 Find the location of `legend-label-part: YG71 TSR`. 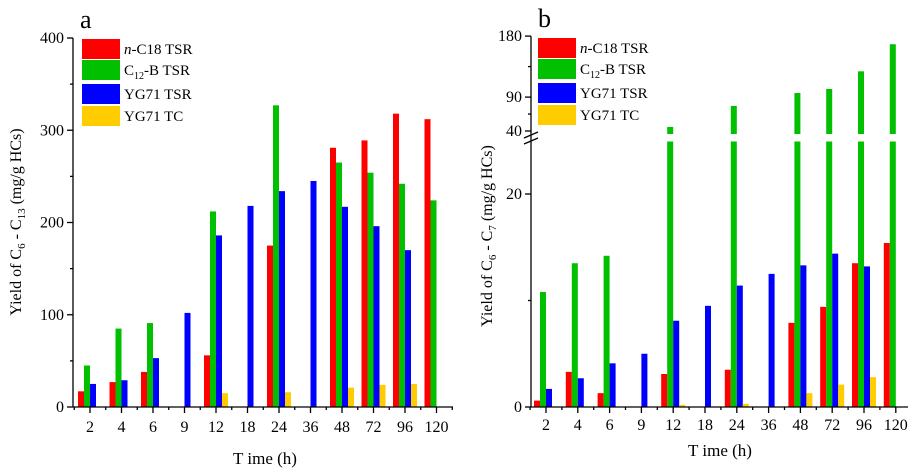

legend-label-part: YG71 TSR is located at coordinates (614, 94).